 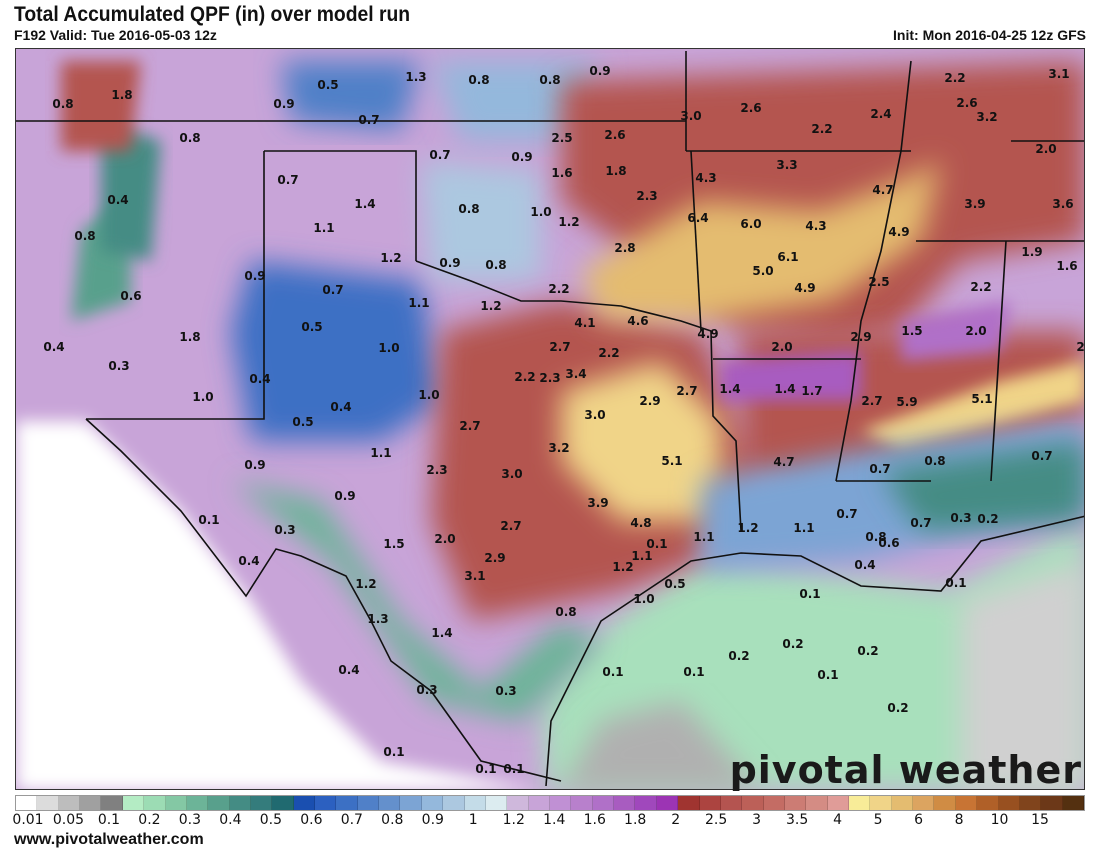 I want to click on colorbar-label: 1.4, so click(x=554, y=820).